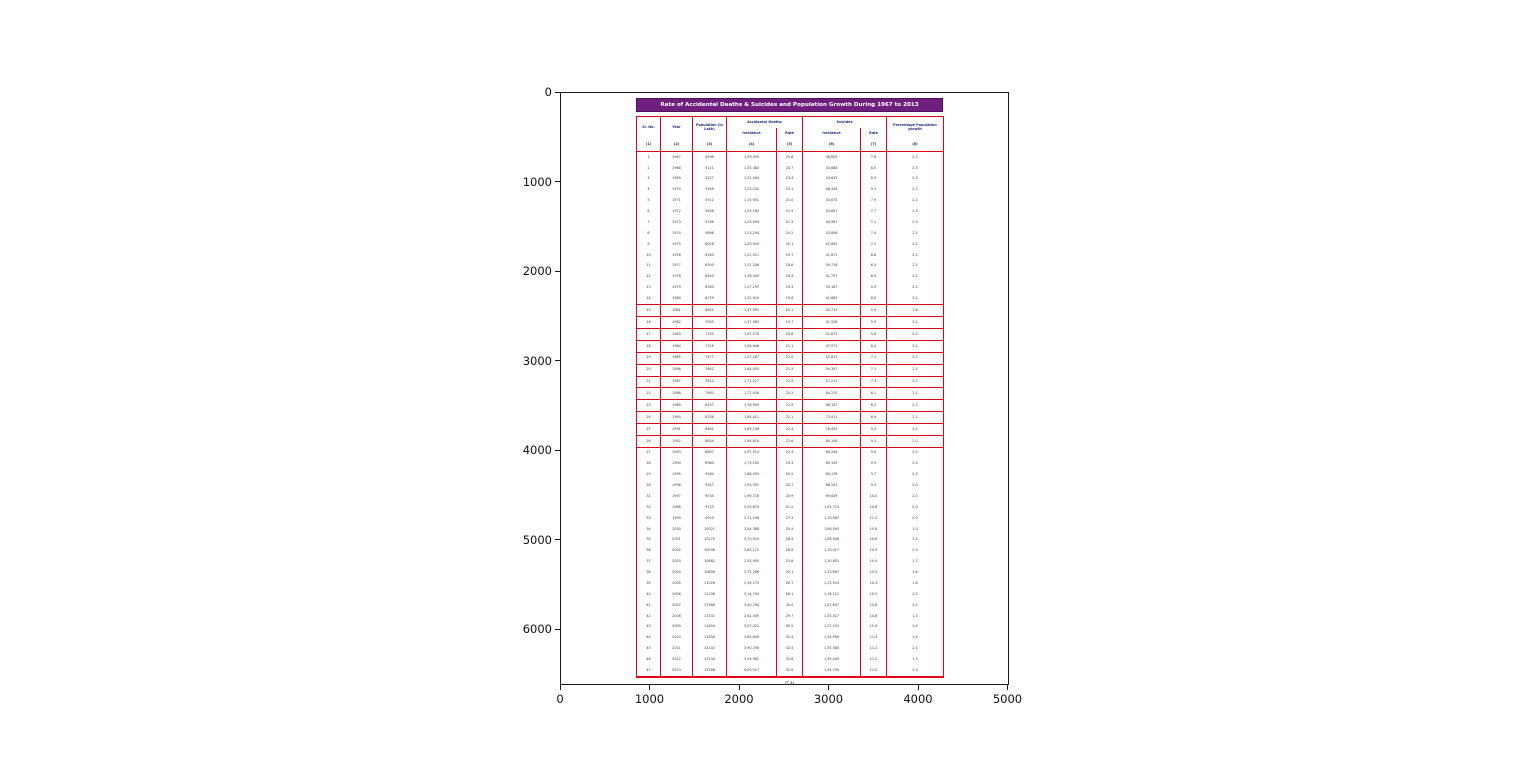 The width and height of the screenshot is (1536, 767). What do you see at coordinates (790, 441) in the screenshot?
I see `table-row: 26 1992 8634 1,94,810 22.6 80,149 9.3 2.0` at bounding box center [790, 441].